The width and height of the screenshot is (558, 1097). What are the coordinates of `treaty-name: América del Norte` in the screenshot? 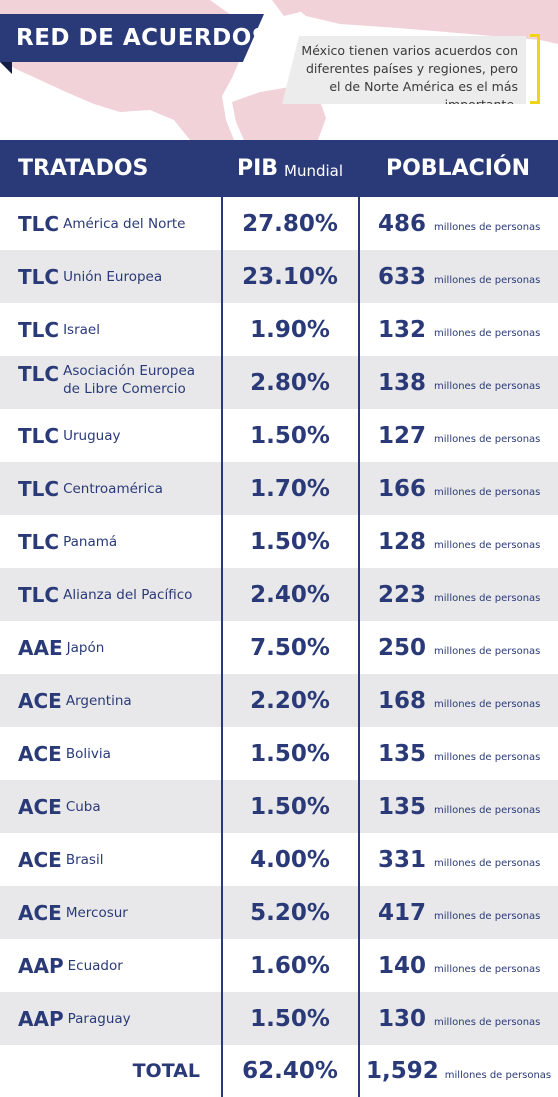 It's located at (124, 223).